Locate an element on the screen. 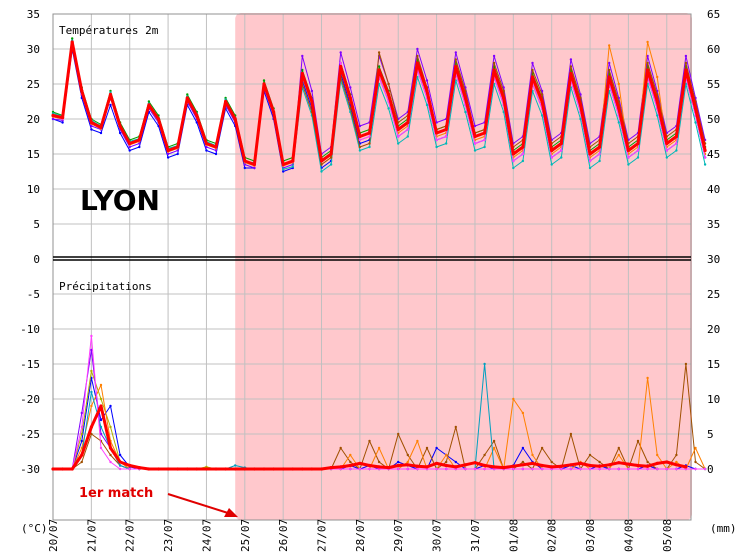 Image resolution: width=740 pixels, height=553 pixels. y-tick-label: 30 is located at coordinates (33, 49).